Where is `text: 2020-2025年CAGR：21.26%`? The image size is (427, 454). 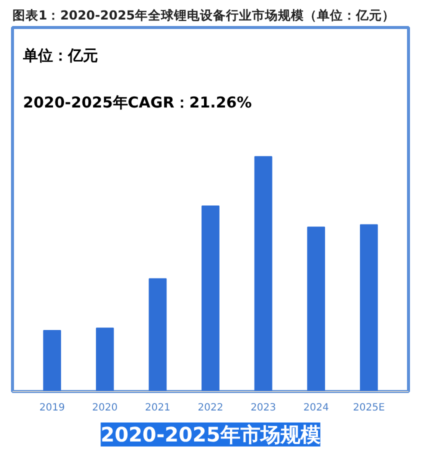 text: 2020-2025年CAGR：21.26% is located at coordinates (137, 103).